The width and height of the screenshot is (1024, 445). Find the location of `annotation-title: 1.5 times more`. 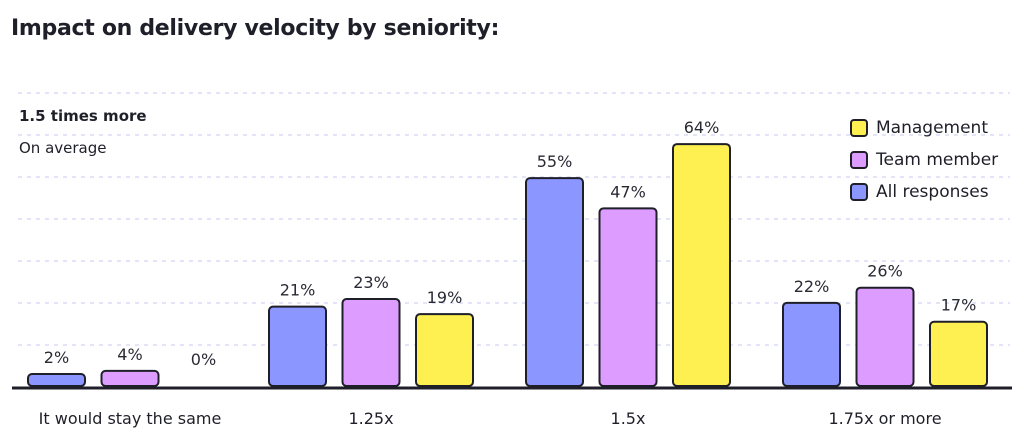

annotation-title: 1.5 times more is located at coordinates (83, 116).